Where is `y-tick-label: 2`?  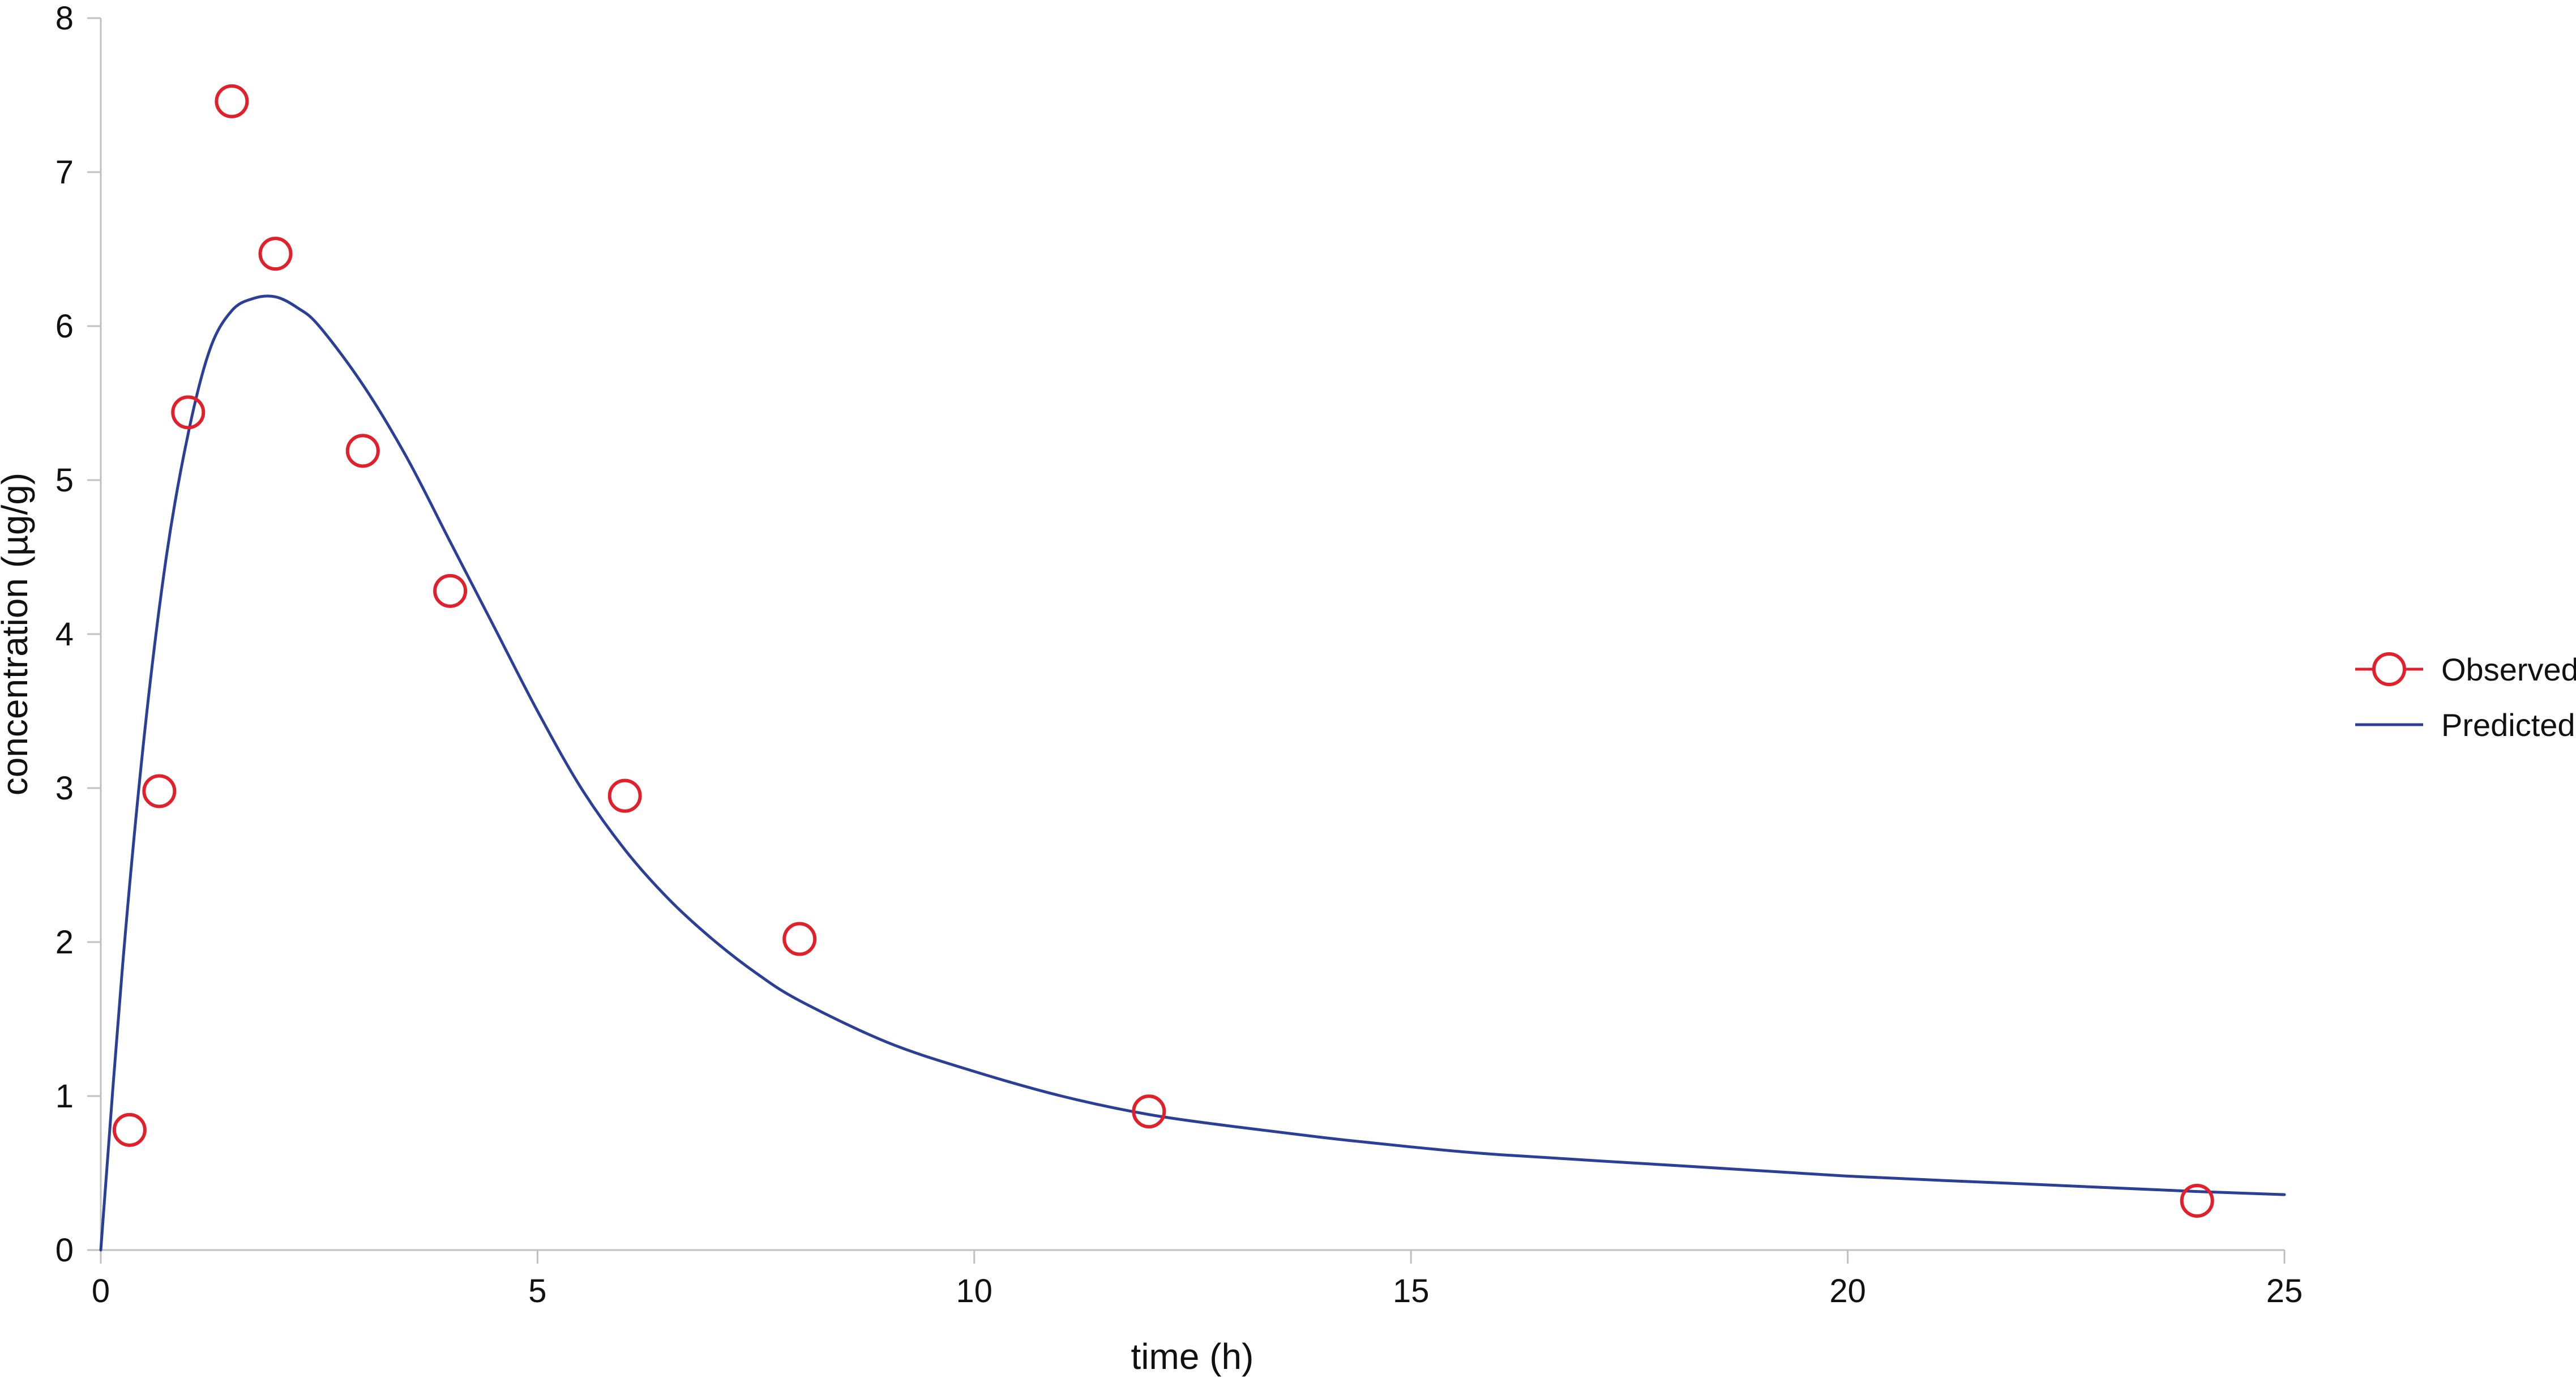
y-tick-label: 2 is located at coordinates (64, 943).